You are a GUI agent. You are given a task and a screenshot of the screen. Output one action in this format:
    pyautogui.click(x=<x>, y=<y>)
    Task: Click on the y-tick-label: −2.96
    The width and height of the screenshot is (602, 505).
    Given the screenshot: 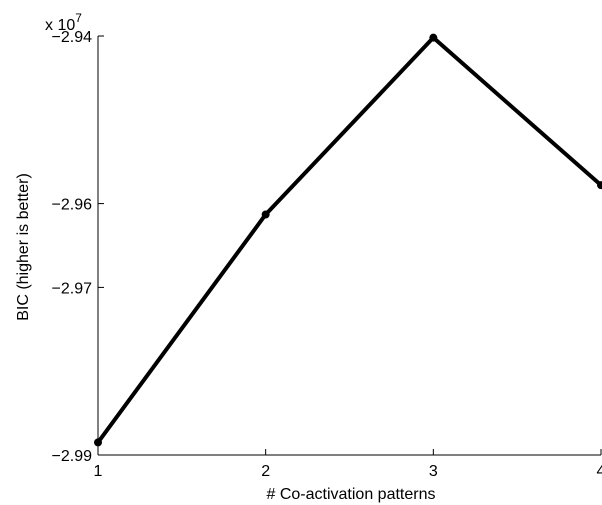 What is the action you would take?
    pyautogui.click(x=72, y=205)
    